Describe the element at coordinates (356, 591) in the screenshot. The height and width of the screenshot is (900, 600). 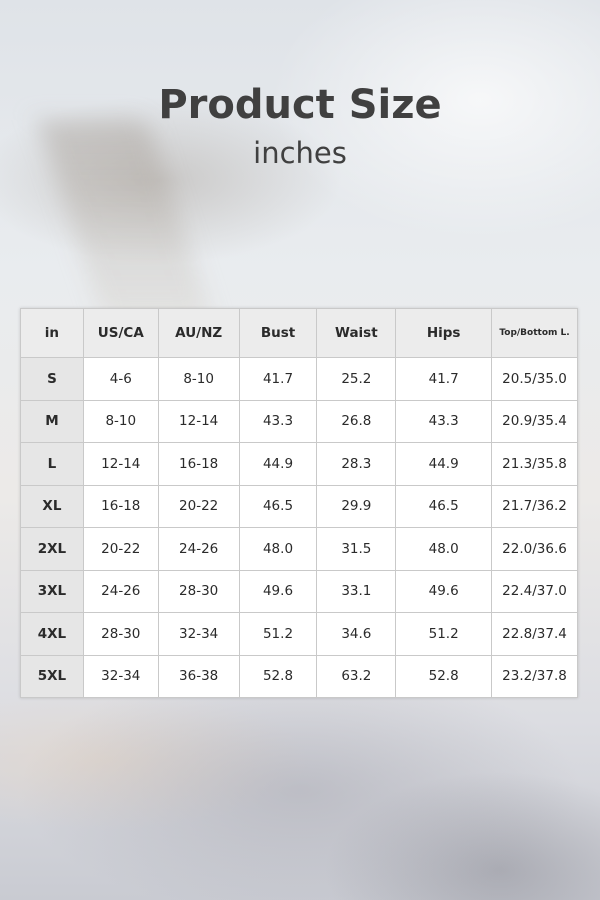
I see `table-cell: 33.1` at that location.